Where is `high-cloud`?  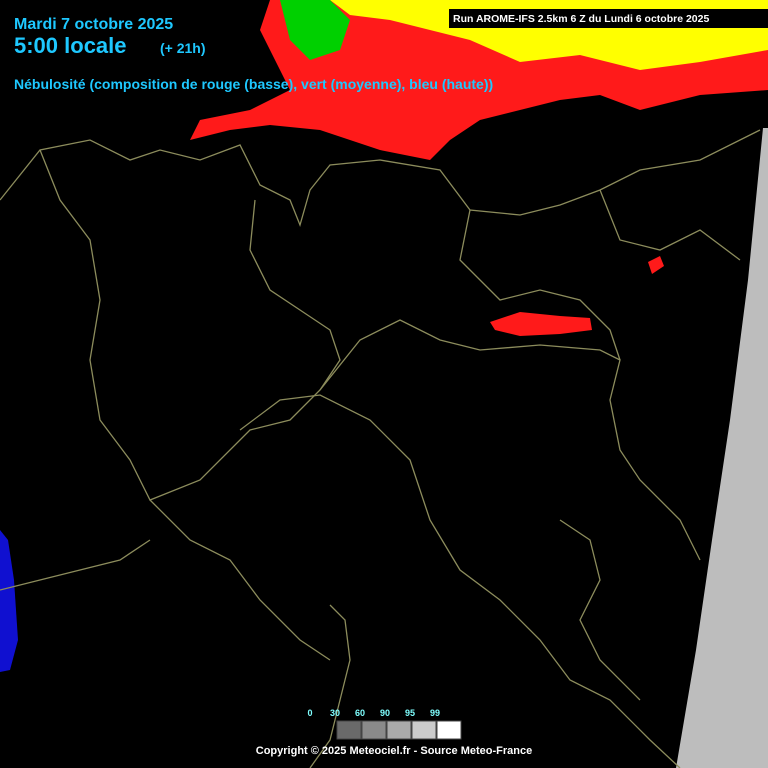 high-cloud is located at coordinates (9, 601).